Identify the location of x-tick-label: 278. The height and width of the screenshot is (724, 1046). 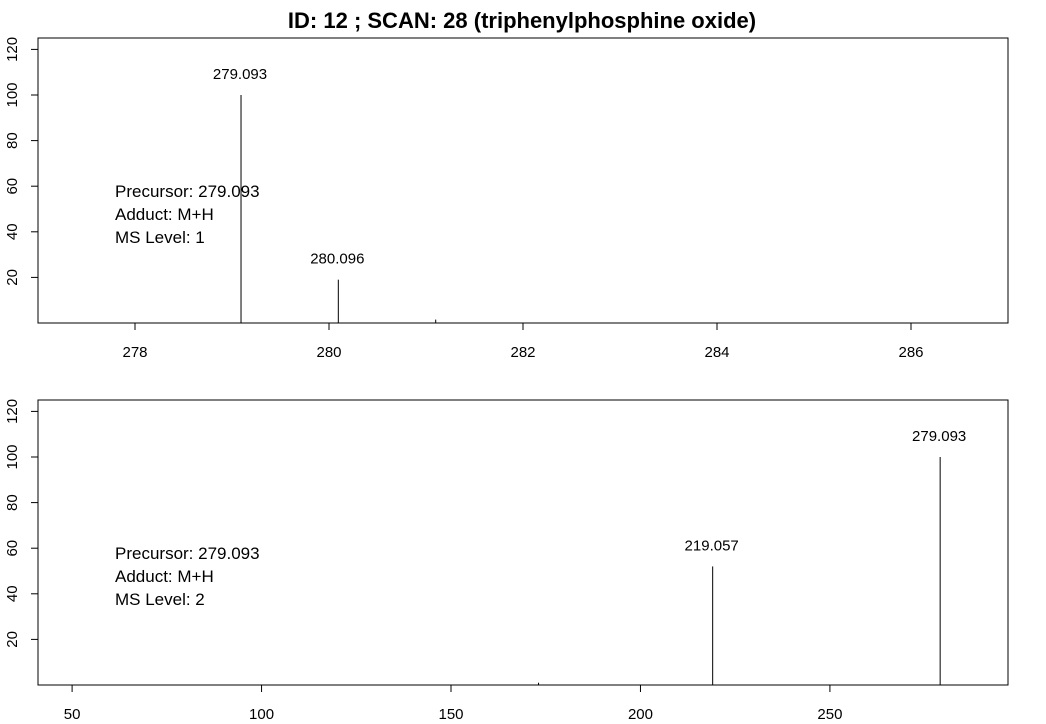
(134, 352).